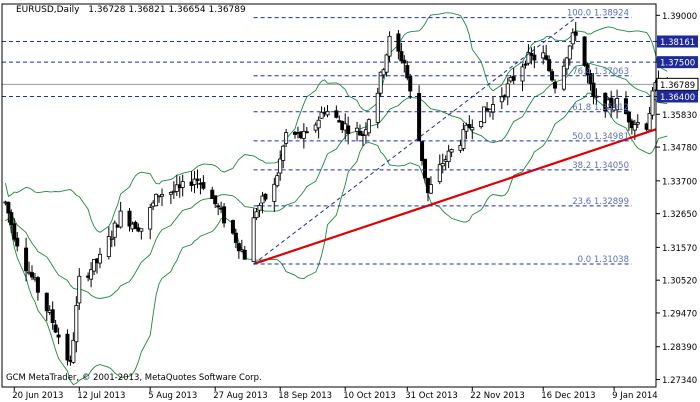 The width and height of the screenshot is (700, 402). Describe the element at coordinates (305, 396) in the screenshot. I see `x-tick-label: 18 Sep 2013` at that location.